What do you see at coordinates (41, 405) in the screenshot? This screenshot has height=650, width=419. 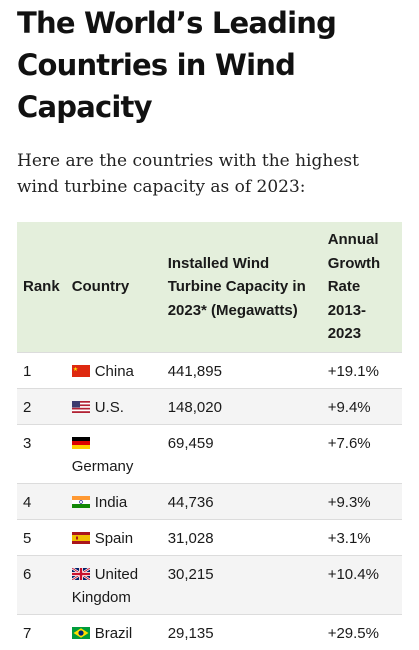 I see `rank-cell: 2` at bounding box center [41, 405].